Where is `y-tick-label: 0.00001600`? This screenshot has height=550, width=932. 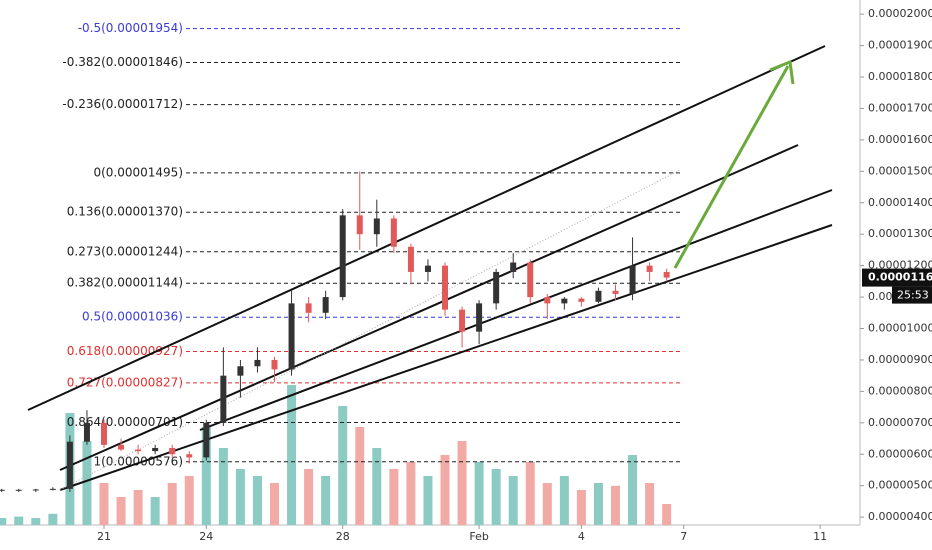
y-tick-label: 0.00001600 is located at coordinates (900, 139).